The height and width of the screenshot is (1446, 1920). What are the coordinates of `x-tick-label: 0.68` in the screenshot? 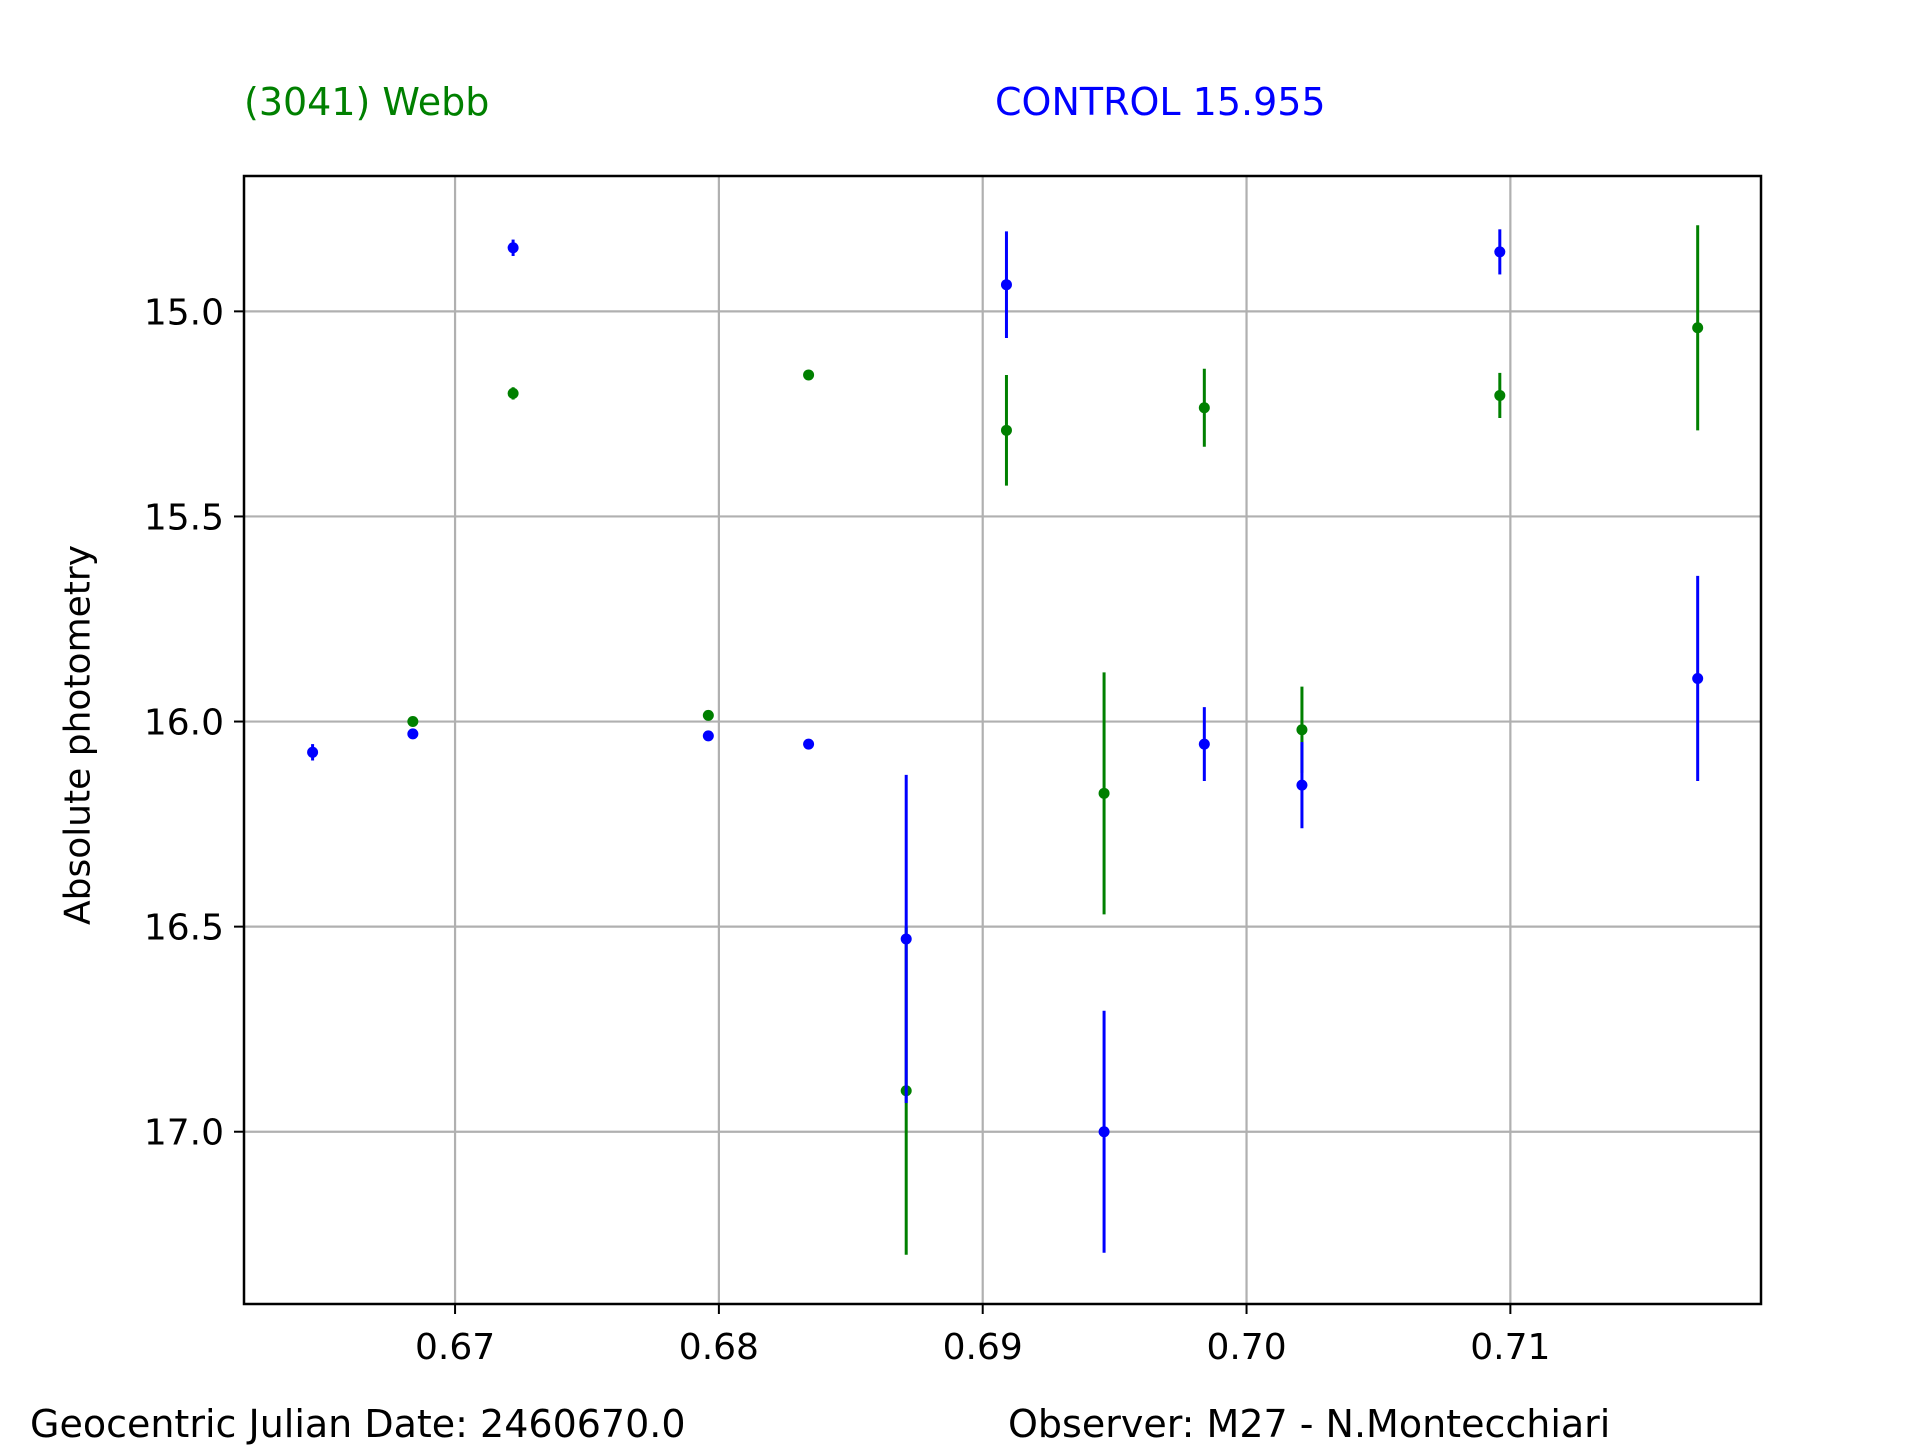 It's located at (719, 1347).